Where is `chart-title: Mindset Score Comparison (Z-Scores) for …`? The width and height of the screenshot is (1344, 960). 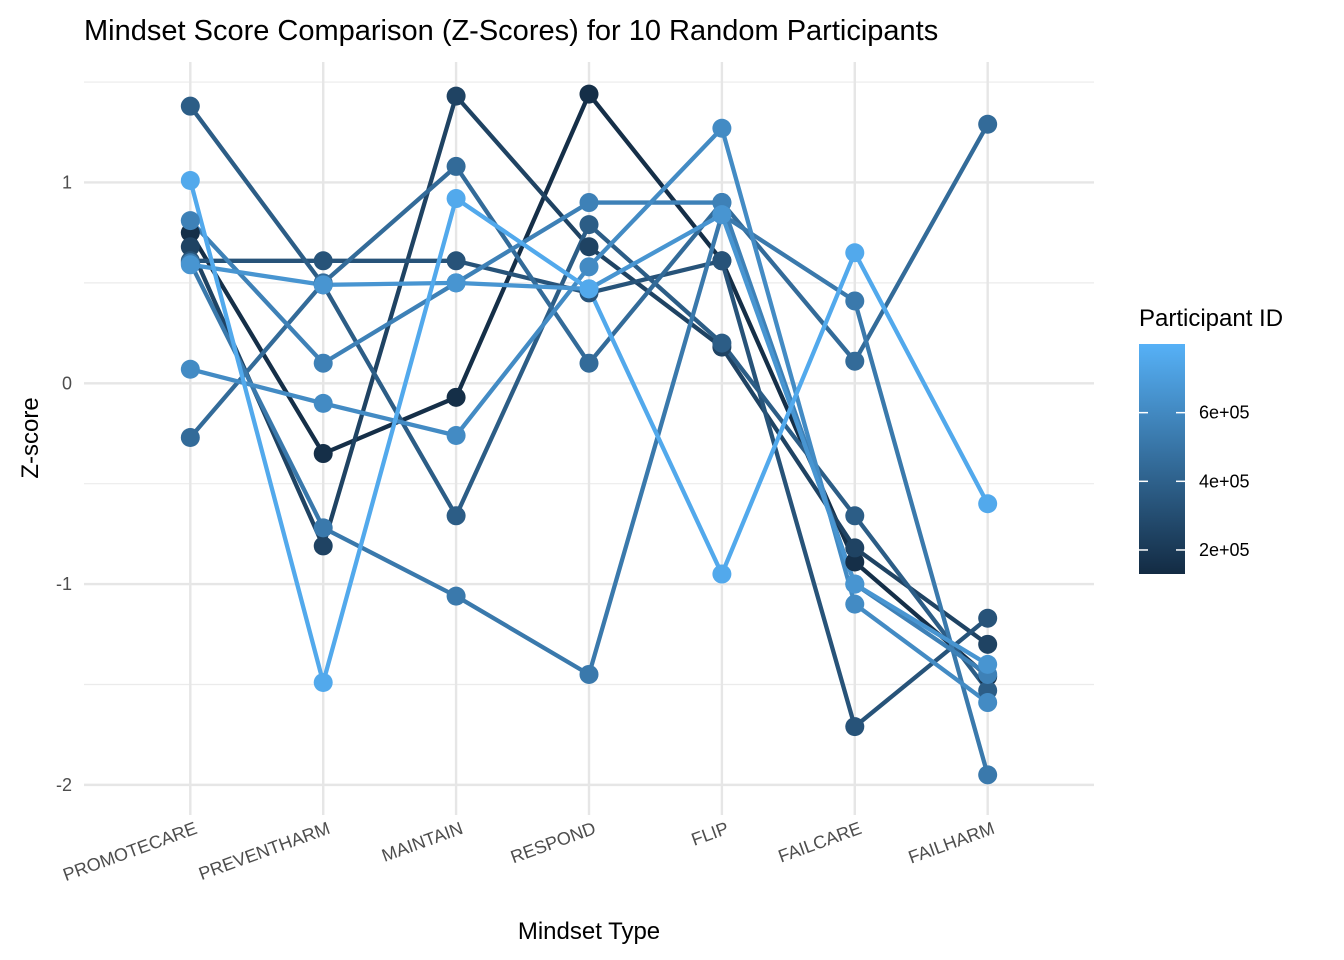 chart-title: Mindset Score Comparison (Z-Scores) for … is located at coordinates (511, 31).